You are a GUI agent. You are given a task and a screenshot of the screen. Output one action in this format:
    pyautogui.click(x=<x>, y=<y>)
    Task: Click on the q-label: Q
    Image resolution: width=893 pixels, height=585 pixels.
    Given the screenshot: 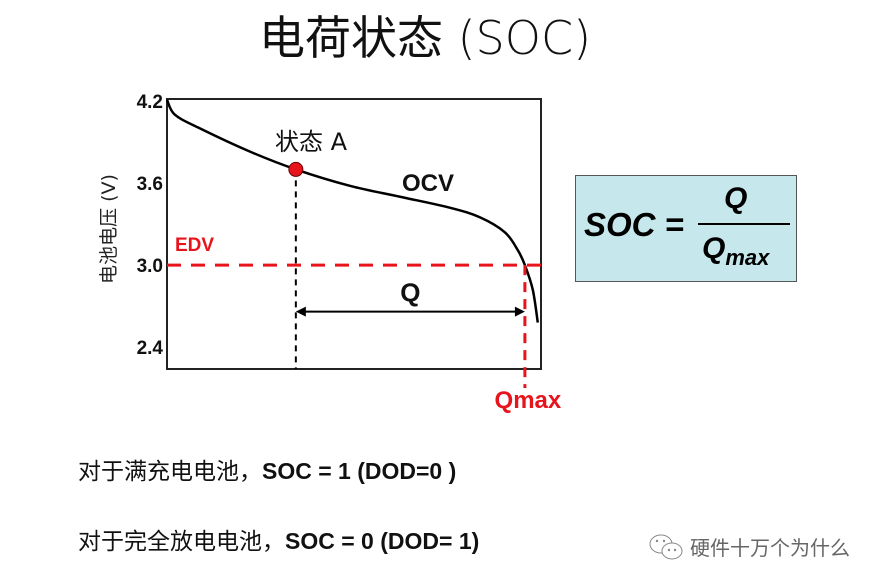 What is the action you would take?
    pyautogui.click(x=410, y=293)
    